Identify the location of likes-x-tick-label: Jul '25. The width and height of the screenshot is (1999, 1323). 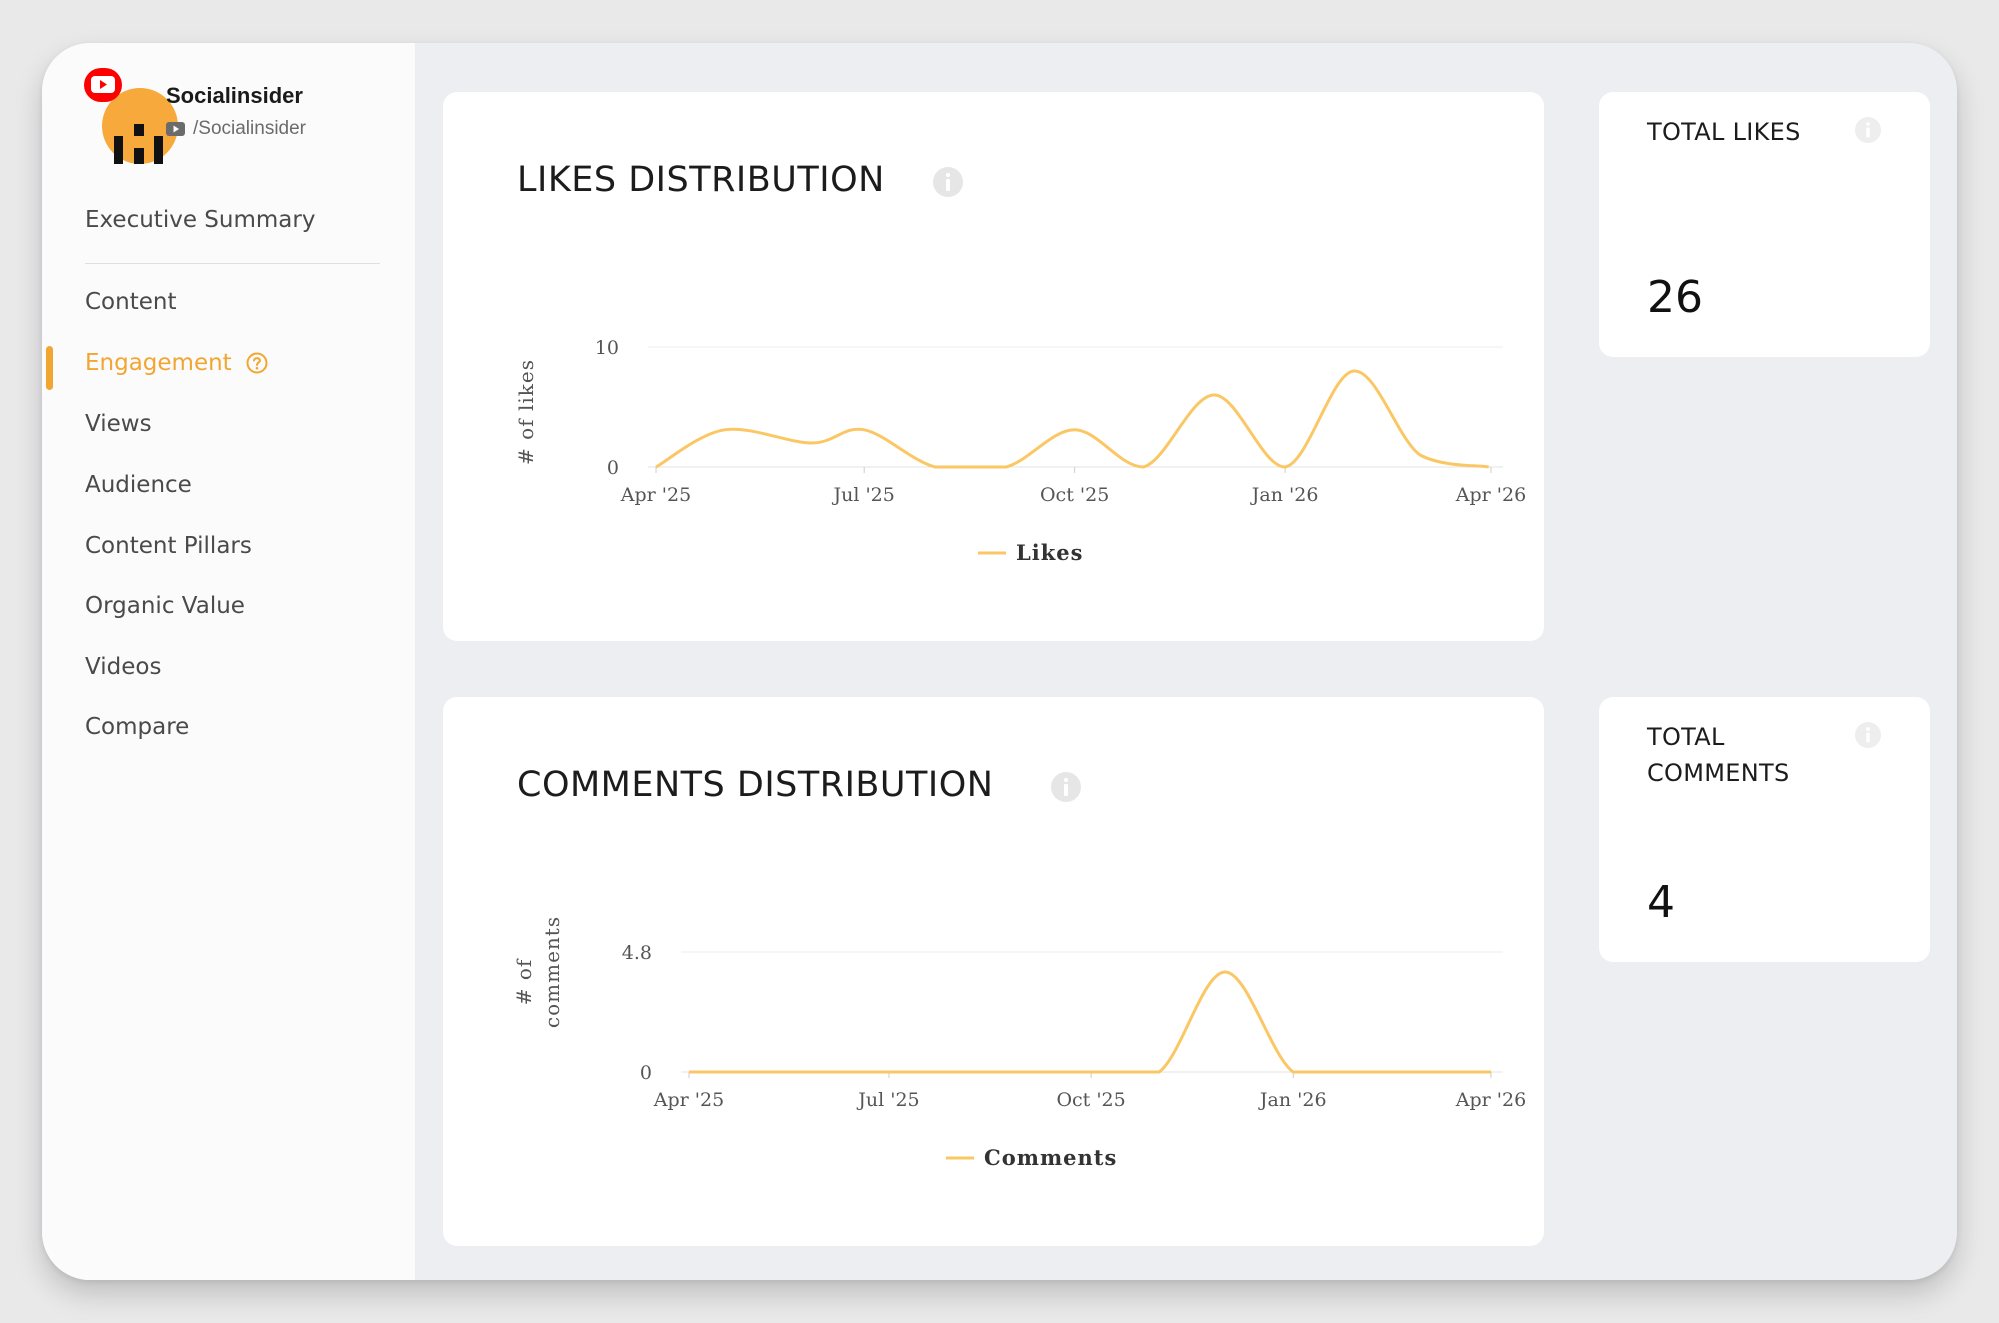
(862, 495).